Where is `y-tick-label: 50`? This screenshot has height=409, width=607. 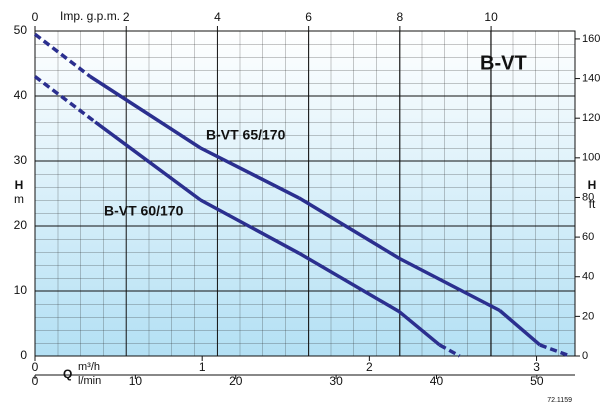 y-tick-label: 50 is located at coordinates (21, 30).